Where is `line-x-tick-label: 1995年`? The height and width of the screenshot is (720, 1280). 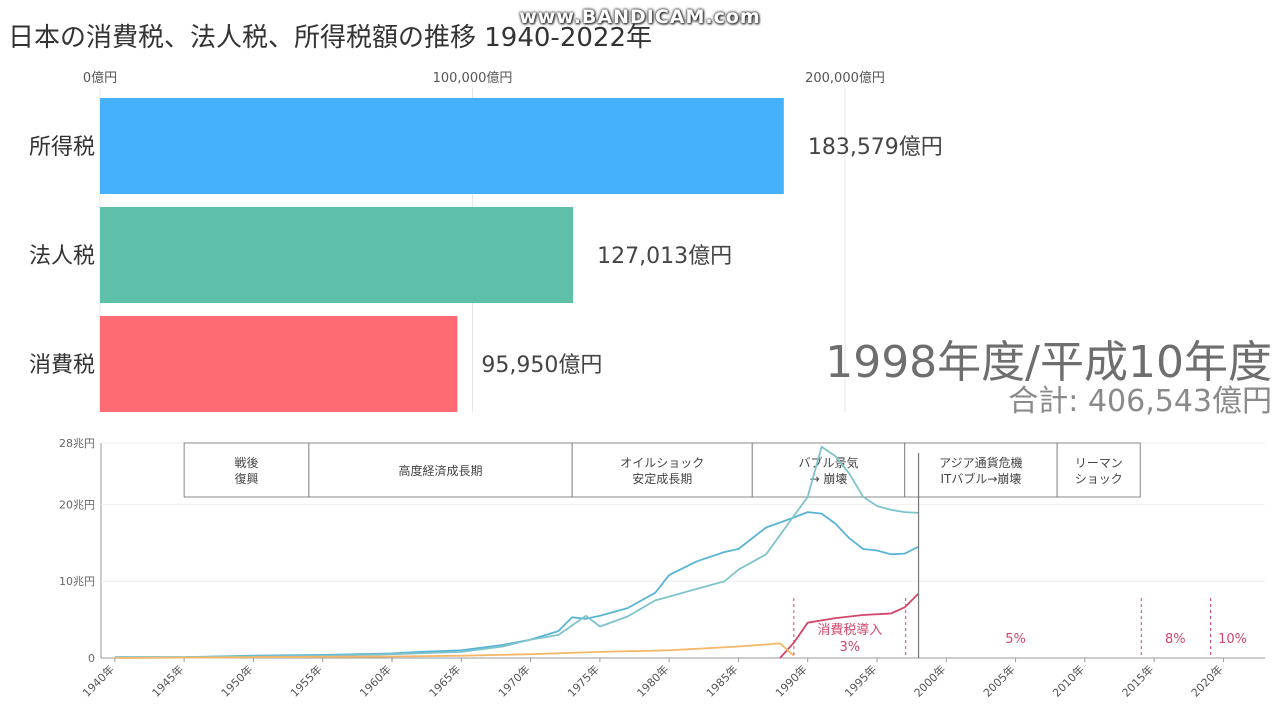 line-x-tick-label: 1995年 is located at coordinates (860, 680).